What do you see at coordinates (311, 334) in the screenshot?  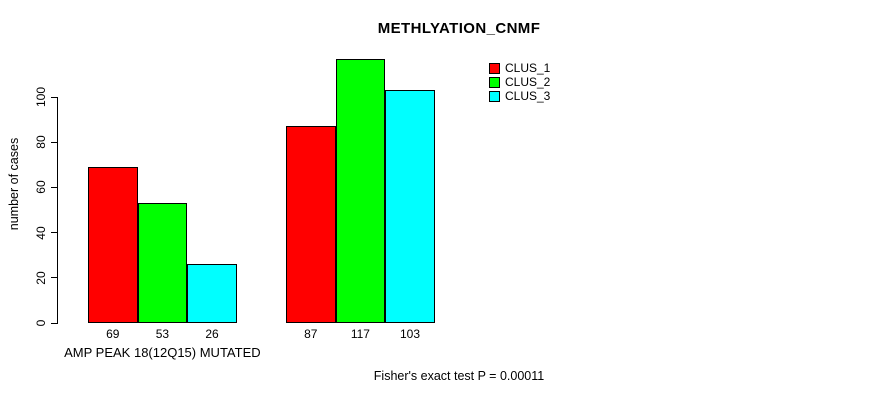 I see `bar-value-label: 87` at bounding box center [311, 334].